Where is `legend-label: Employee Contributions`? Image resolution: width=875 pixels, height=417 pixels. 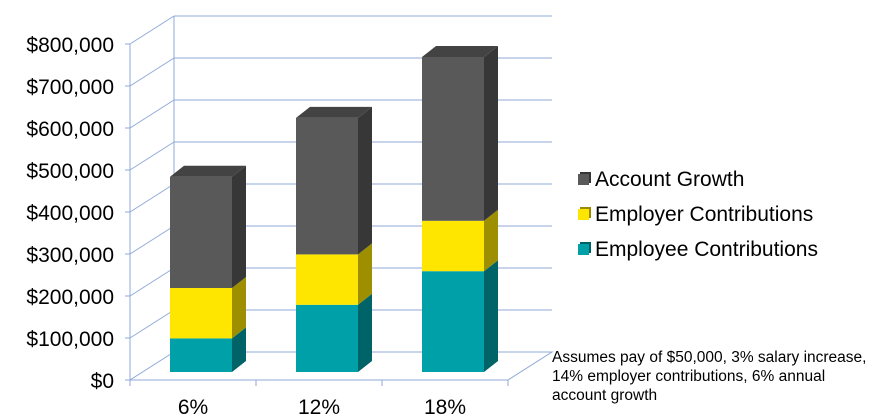
legend-label: Employee Contributions is located at coordinates (706, 249).